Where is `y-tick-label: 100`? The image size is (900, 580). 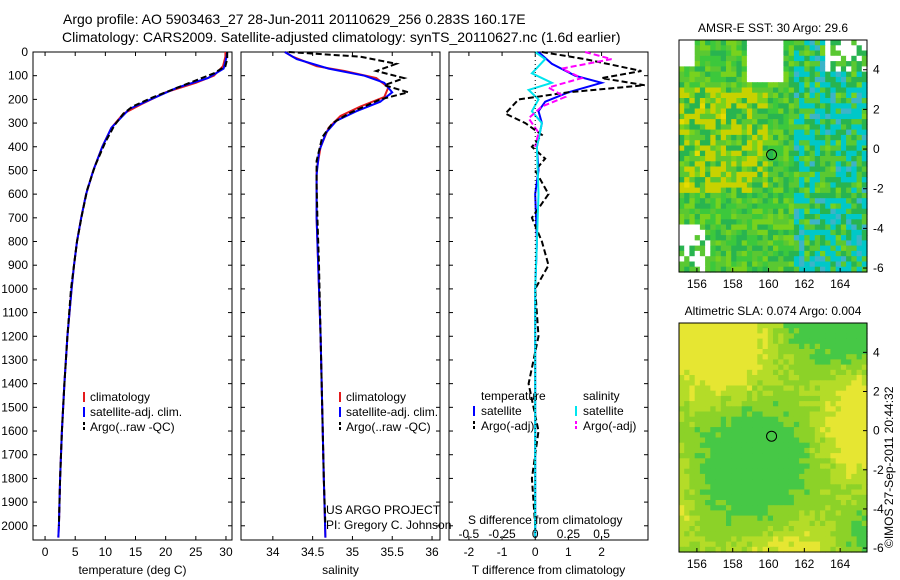
y-tick-label: 100 is located at coordinates (18, 76).